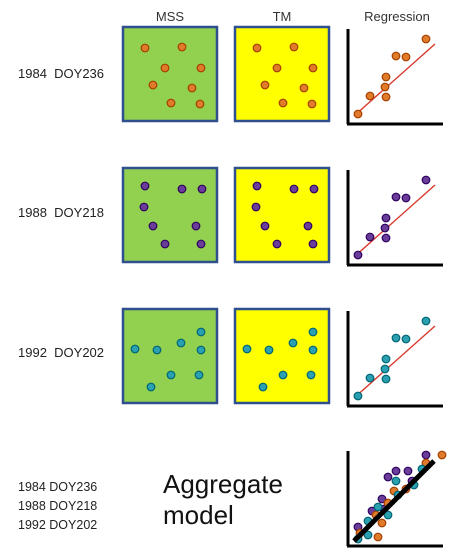 The height and width of the screenshot is (548, 449). Describe the element at coordinates (170, 16) in the screenshot. I see `header-mss: MSS` at that location.